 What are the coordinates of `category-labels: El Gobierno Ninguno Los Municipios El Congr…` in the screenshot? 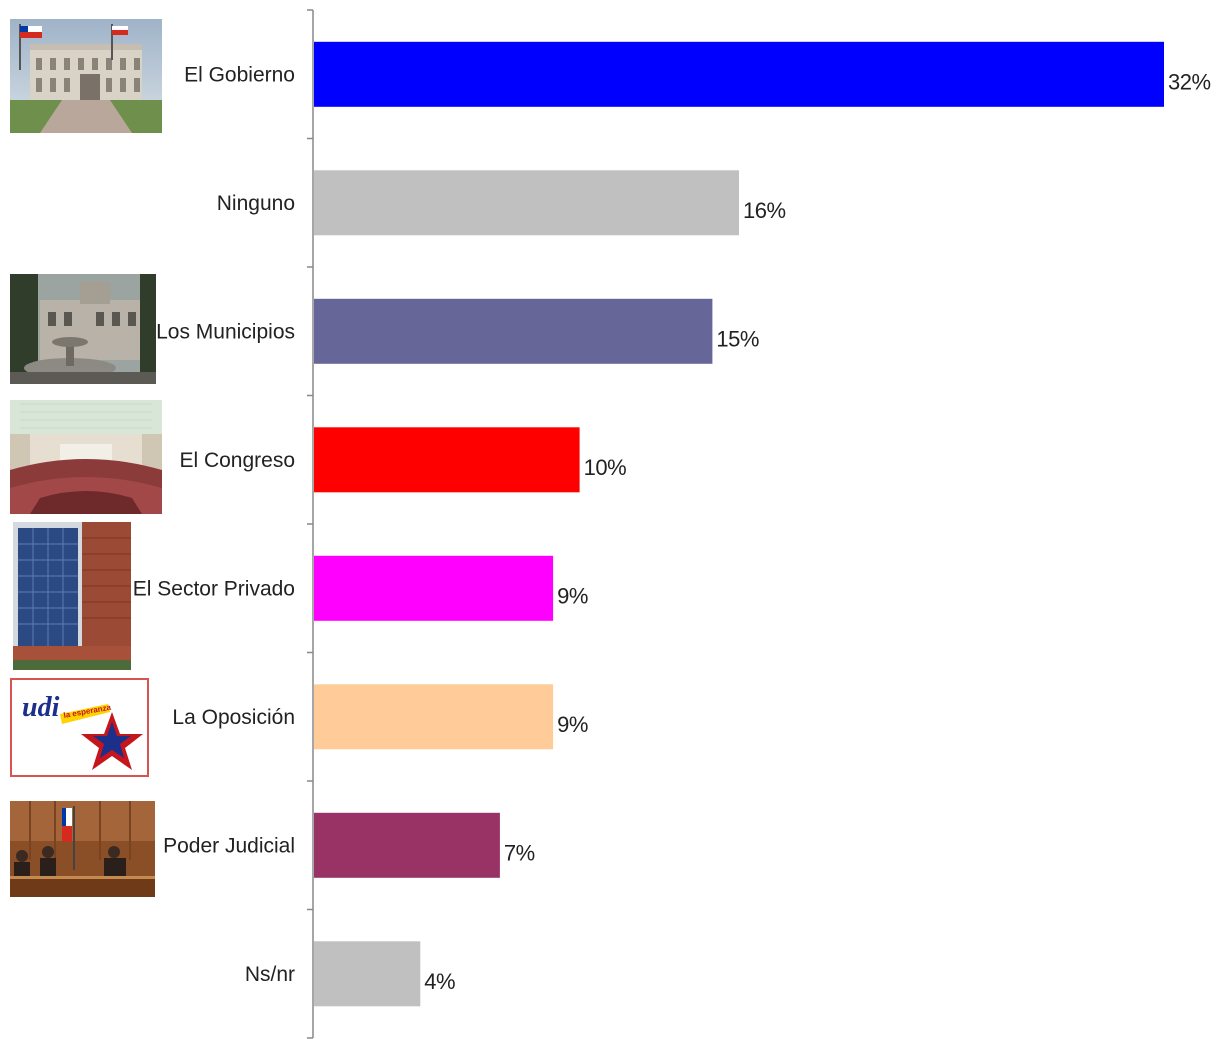 It's located at (214, 524).